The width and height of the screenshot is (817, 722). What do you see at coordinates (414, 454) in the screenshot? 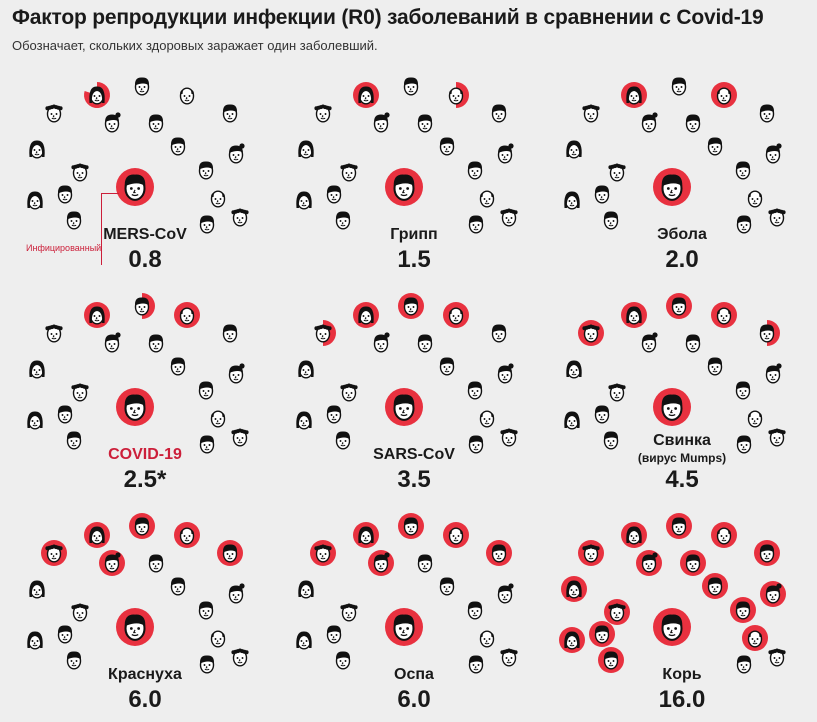
I see `disease-name: SARS-CoV` at bounding box center [414, 454].